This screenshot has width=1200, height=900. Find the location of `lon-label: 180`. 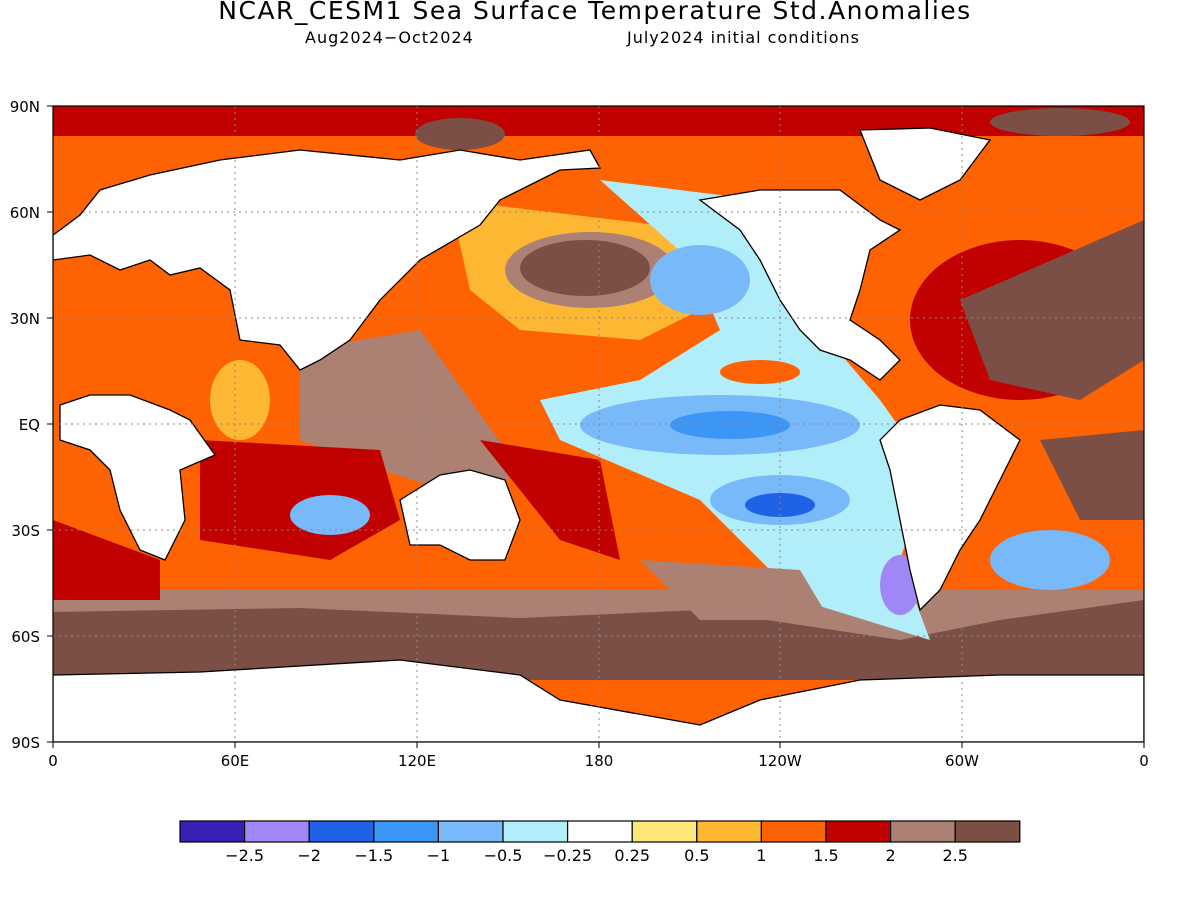

lon-label: 180 is located at coordinates (599, 761).